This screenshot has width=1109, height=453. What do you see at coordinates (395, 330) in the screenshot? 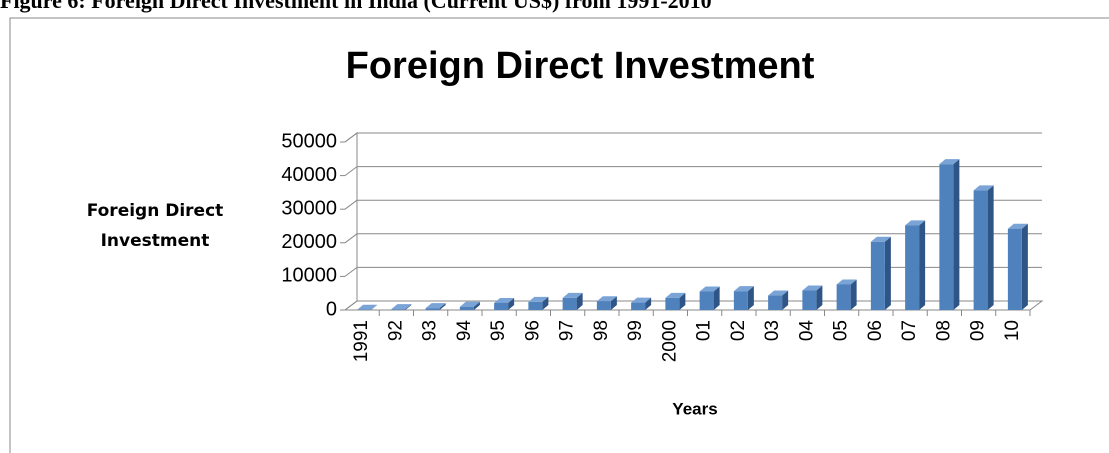
I see `x-tick-label: 92` at bounding box center [395, 330].